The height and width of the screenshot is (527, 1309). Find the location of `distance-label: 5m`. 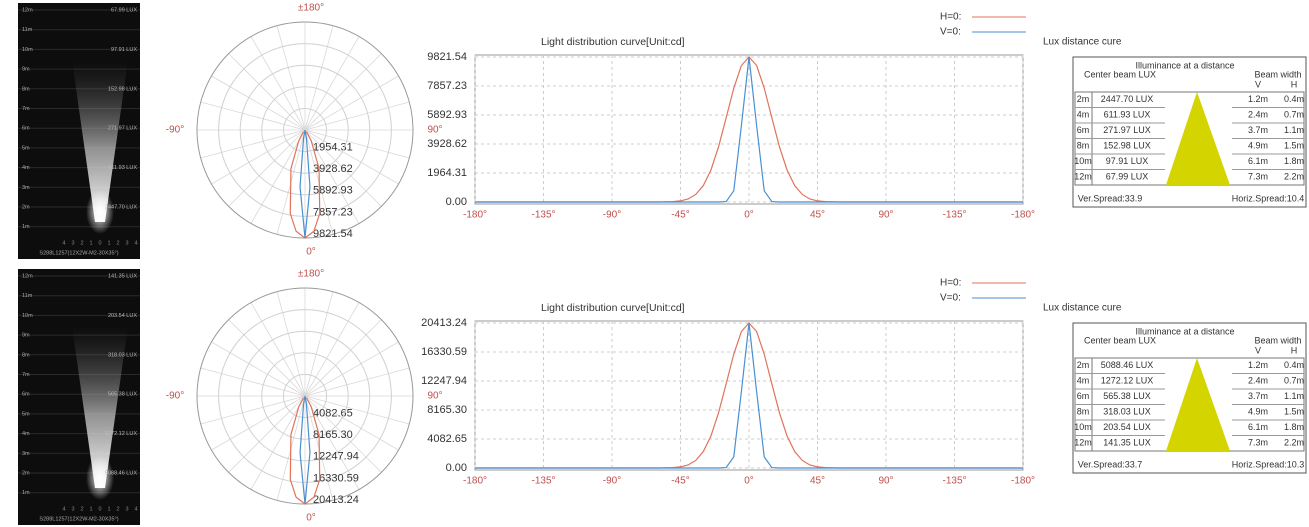

distance-label: 5m is located at coordinates (26, 414).